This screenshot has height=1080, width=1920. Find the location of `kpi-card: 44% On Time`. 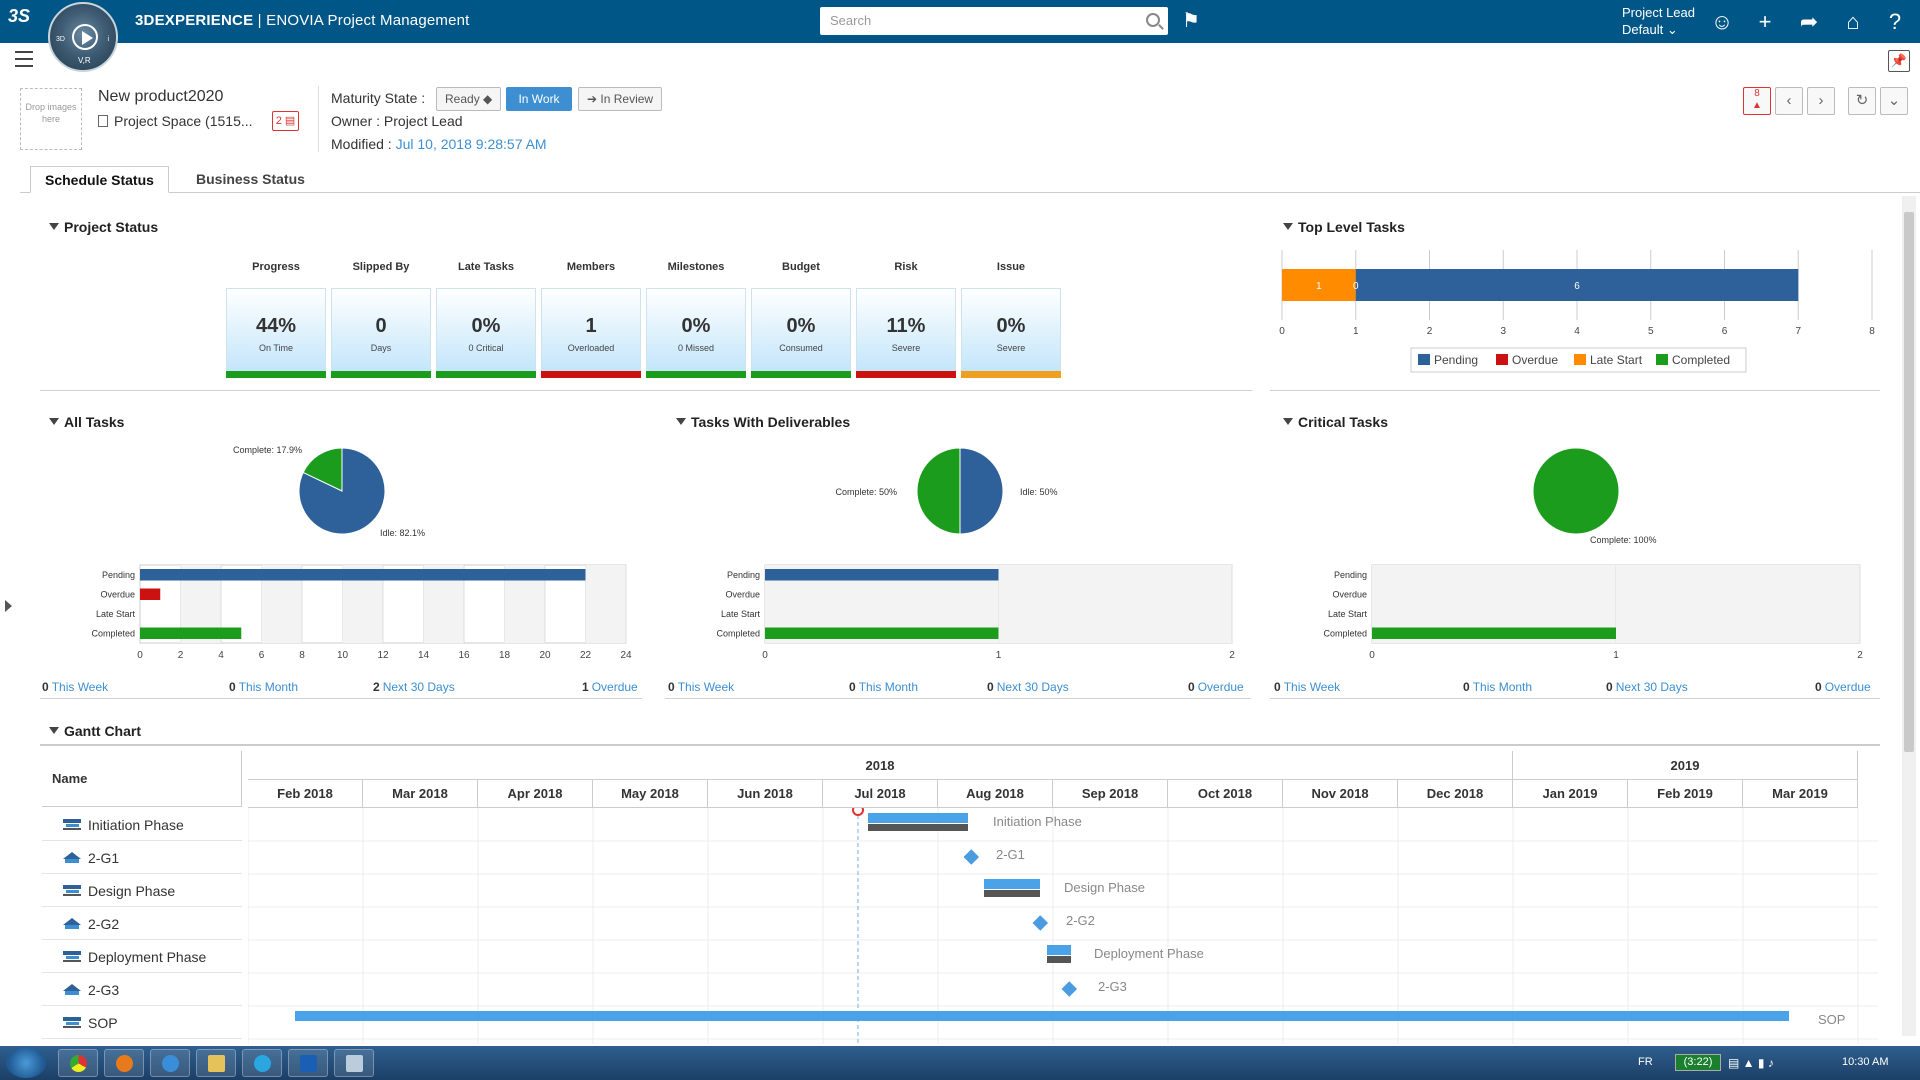

kpi-card: 44% On Time is located at coordinates (276, 333).